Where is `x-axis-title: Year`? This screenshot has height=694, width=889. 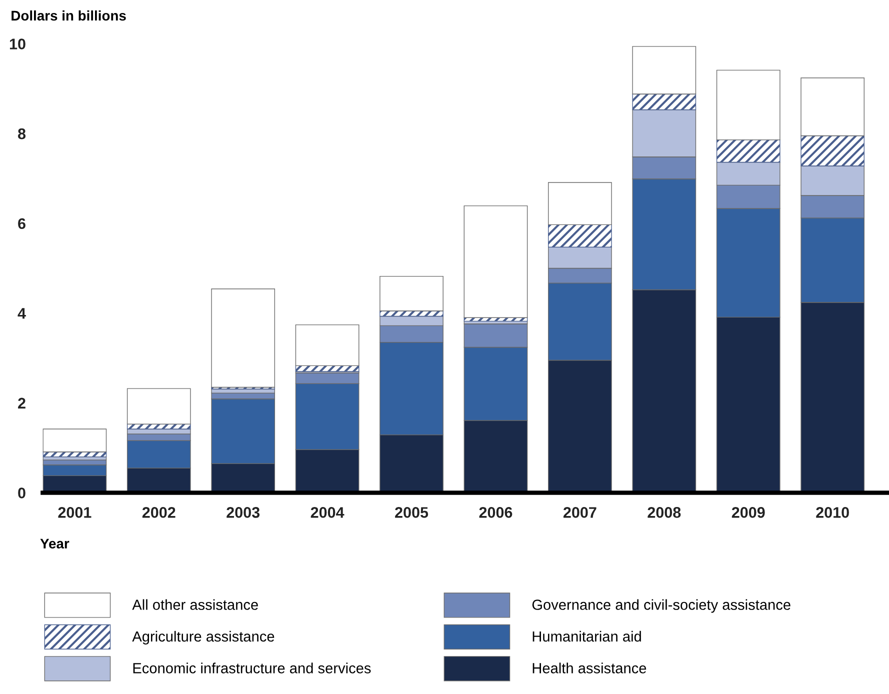
x-axis-title: Year is located at coordinates (55, 543).